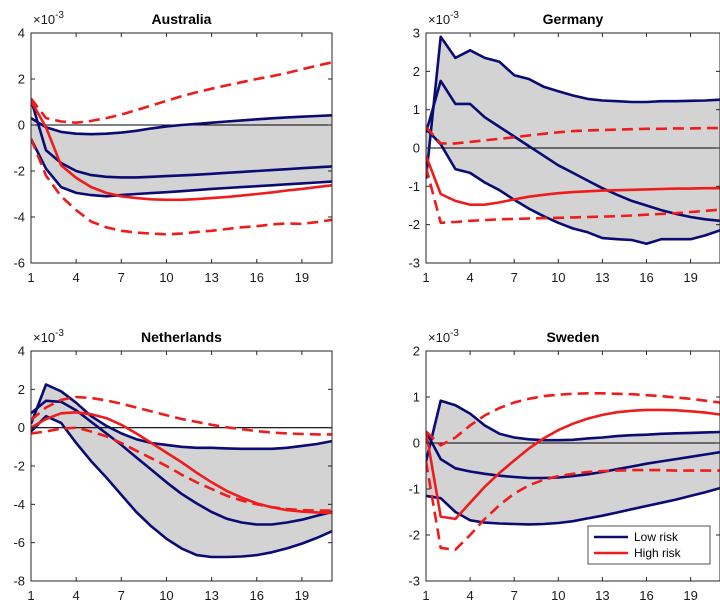  What do you see at coordinates (181, 337) in the screenshot?
I see `panel-title: Netherlands` at bounding box center [181, 337].